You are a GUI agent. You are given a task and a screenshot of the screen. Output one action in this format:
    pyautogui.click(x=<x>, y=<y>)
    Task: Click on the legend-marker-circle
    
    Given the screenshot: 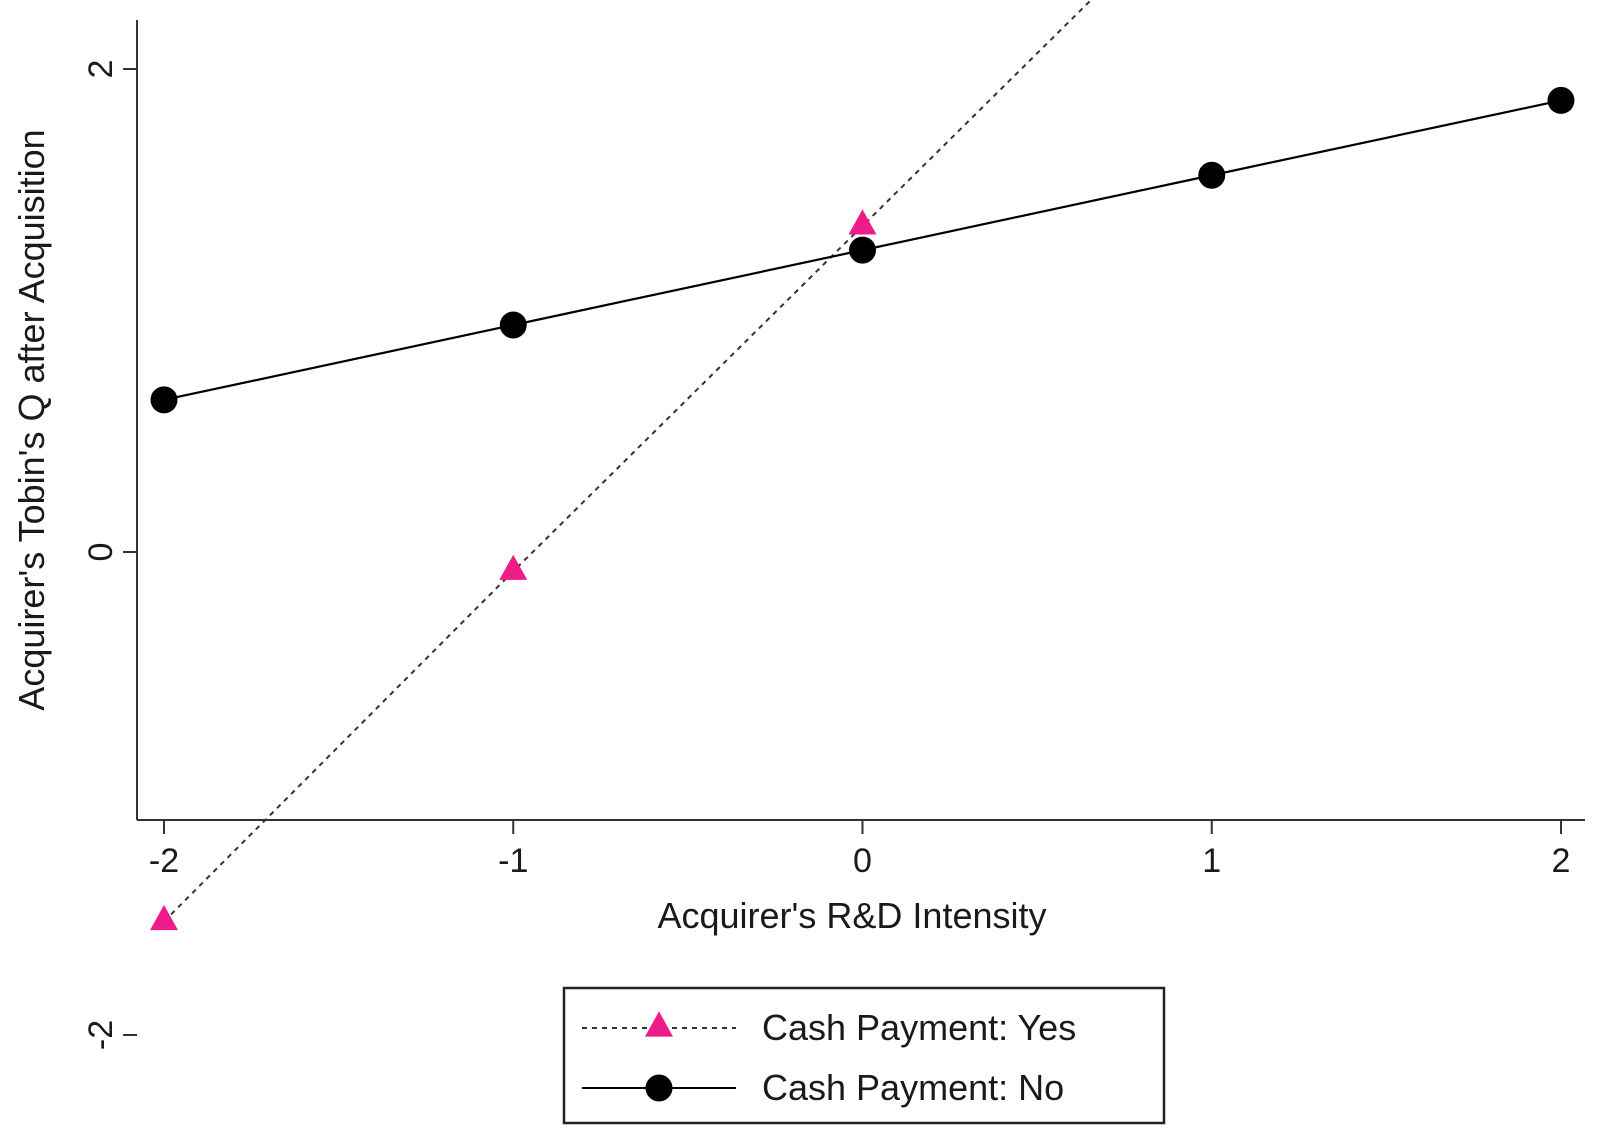 What is the action you would take?
    pyautogui.click(x=659, y=1088)
    